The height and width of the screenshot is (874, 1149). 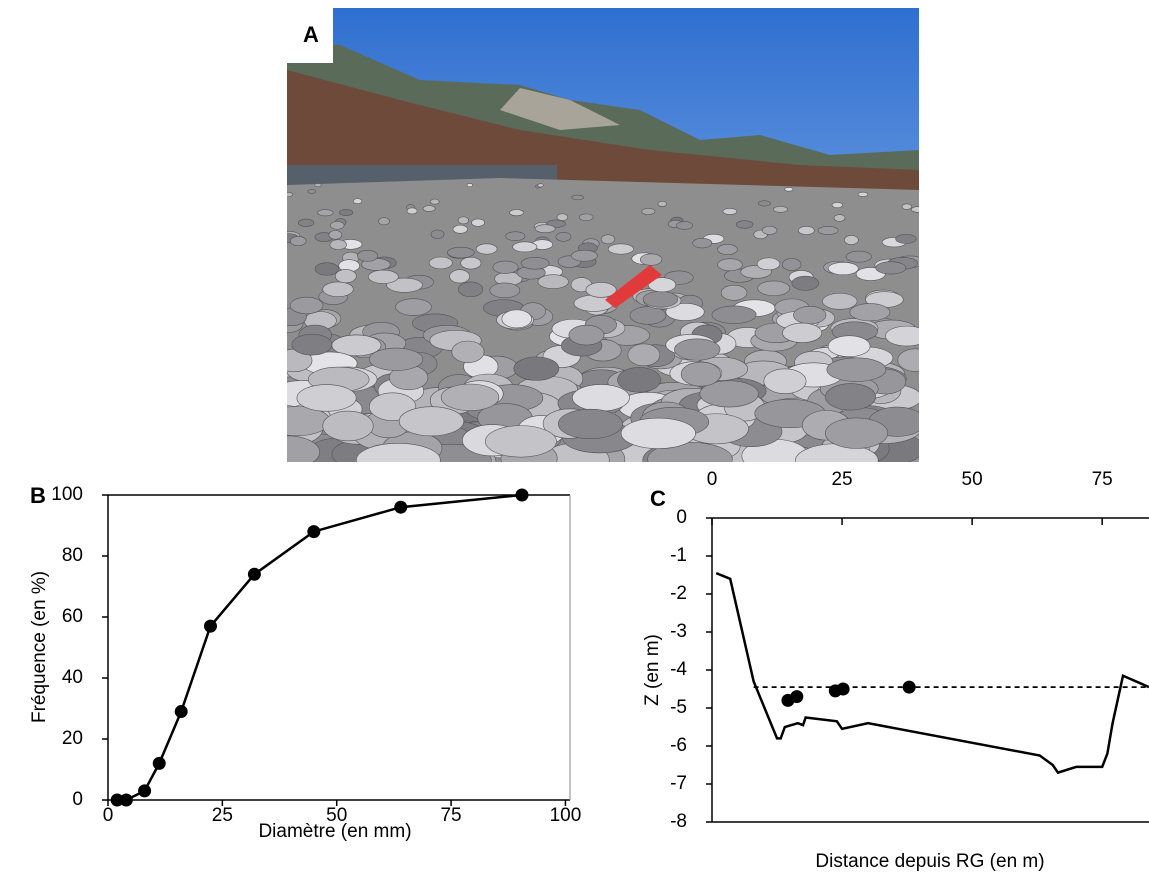 I want to click on y-tick-label: -4, so click(x=678, y=669).